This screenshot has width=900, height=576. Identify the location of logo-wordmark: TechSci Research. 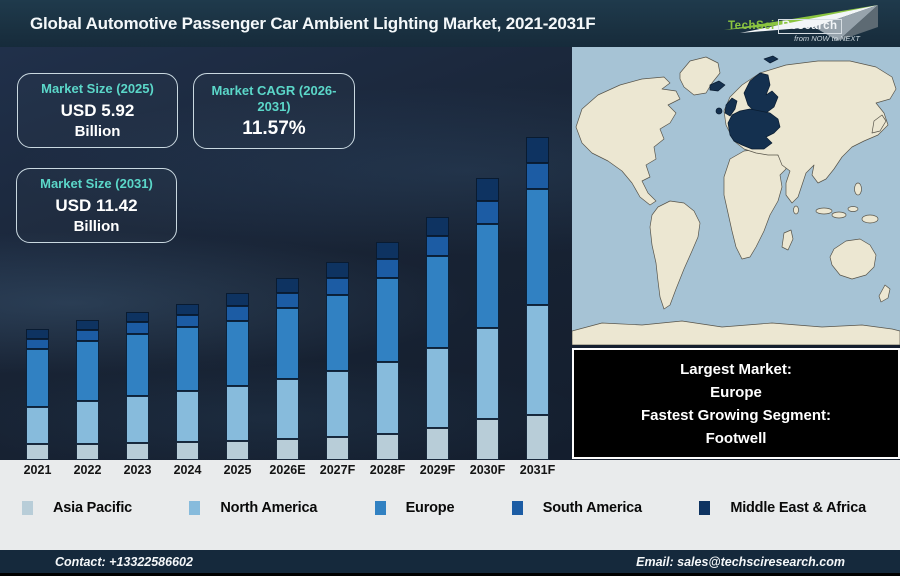
(785, 26).